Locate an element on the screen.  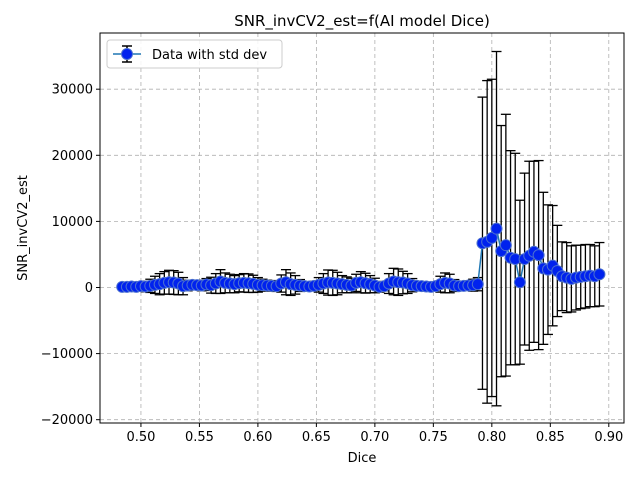
y-tick-label: 0 is located at coordinates (89, 288).